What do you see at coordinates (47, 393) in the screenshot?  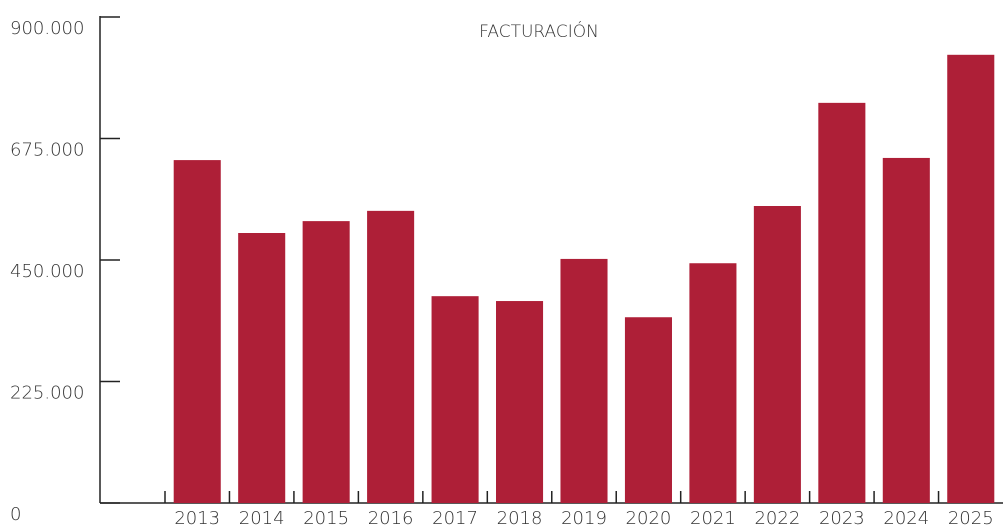 I see `y-tick-label: 225.000` at bounding box center [47, 393].